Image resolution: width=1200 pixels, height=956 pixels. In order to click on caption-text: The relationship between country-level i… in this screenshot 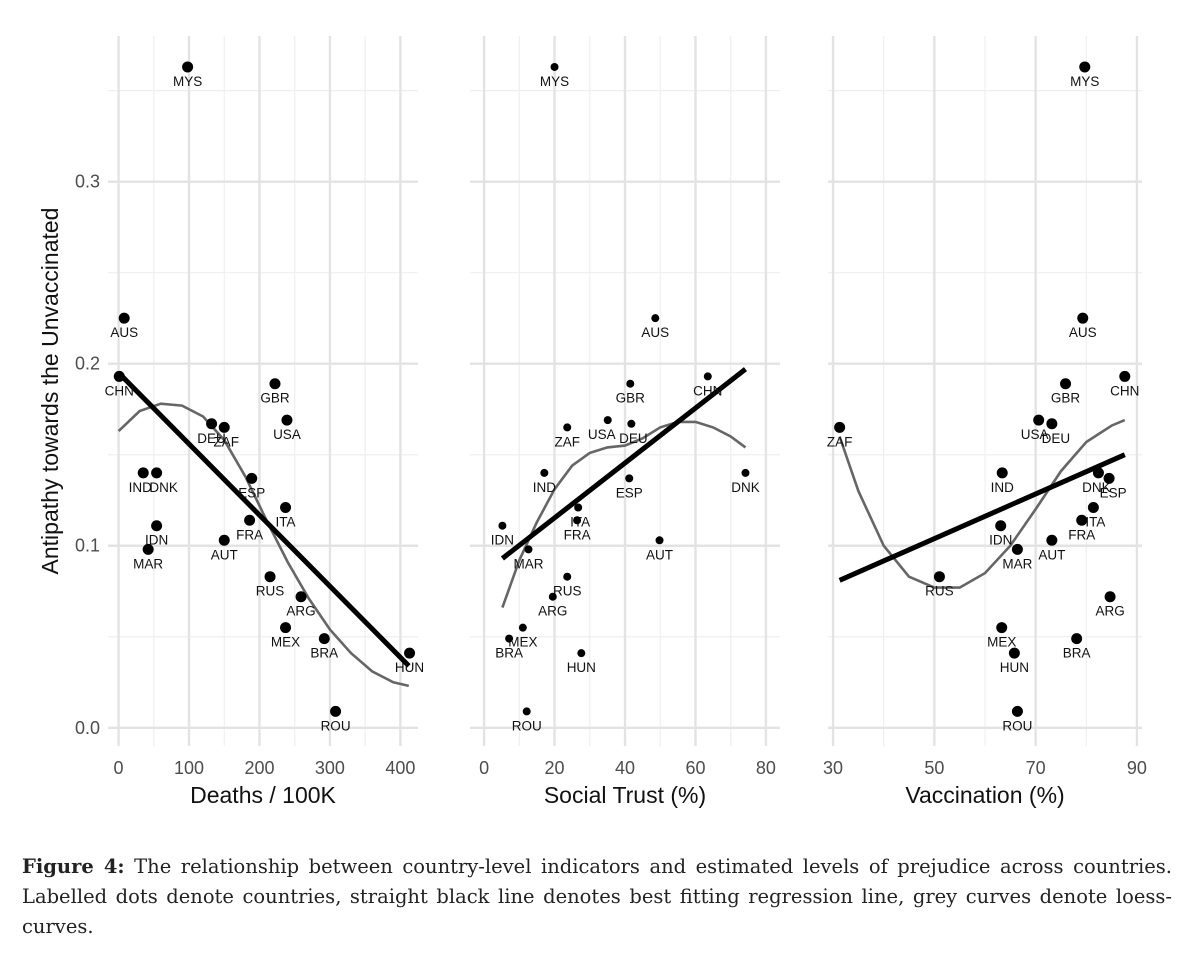, I will do `click(597, 896)`.